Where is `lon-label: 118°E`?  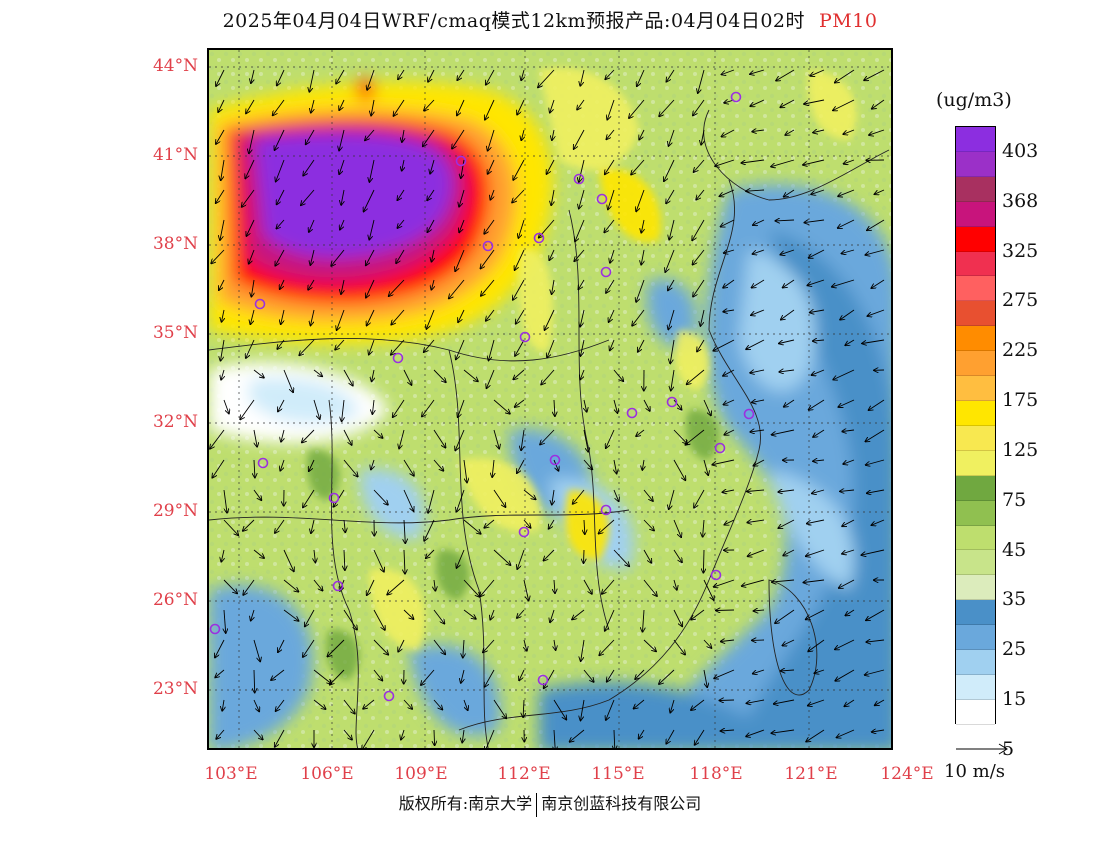 lon-label: 118°E is located at coordinates (716, 774).